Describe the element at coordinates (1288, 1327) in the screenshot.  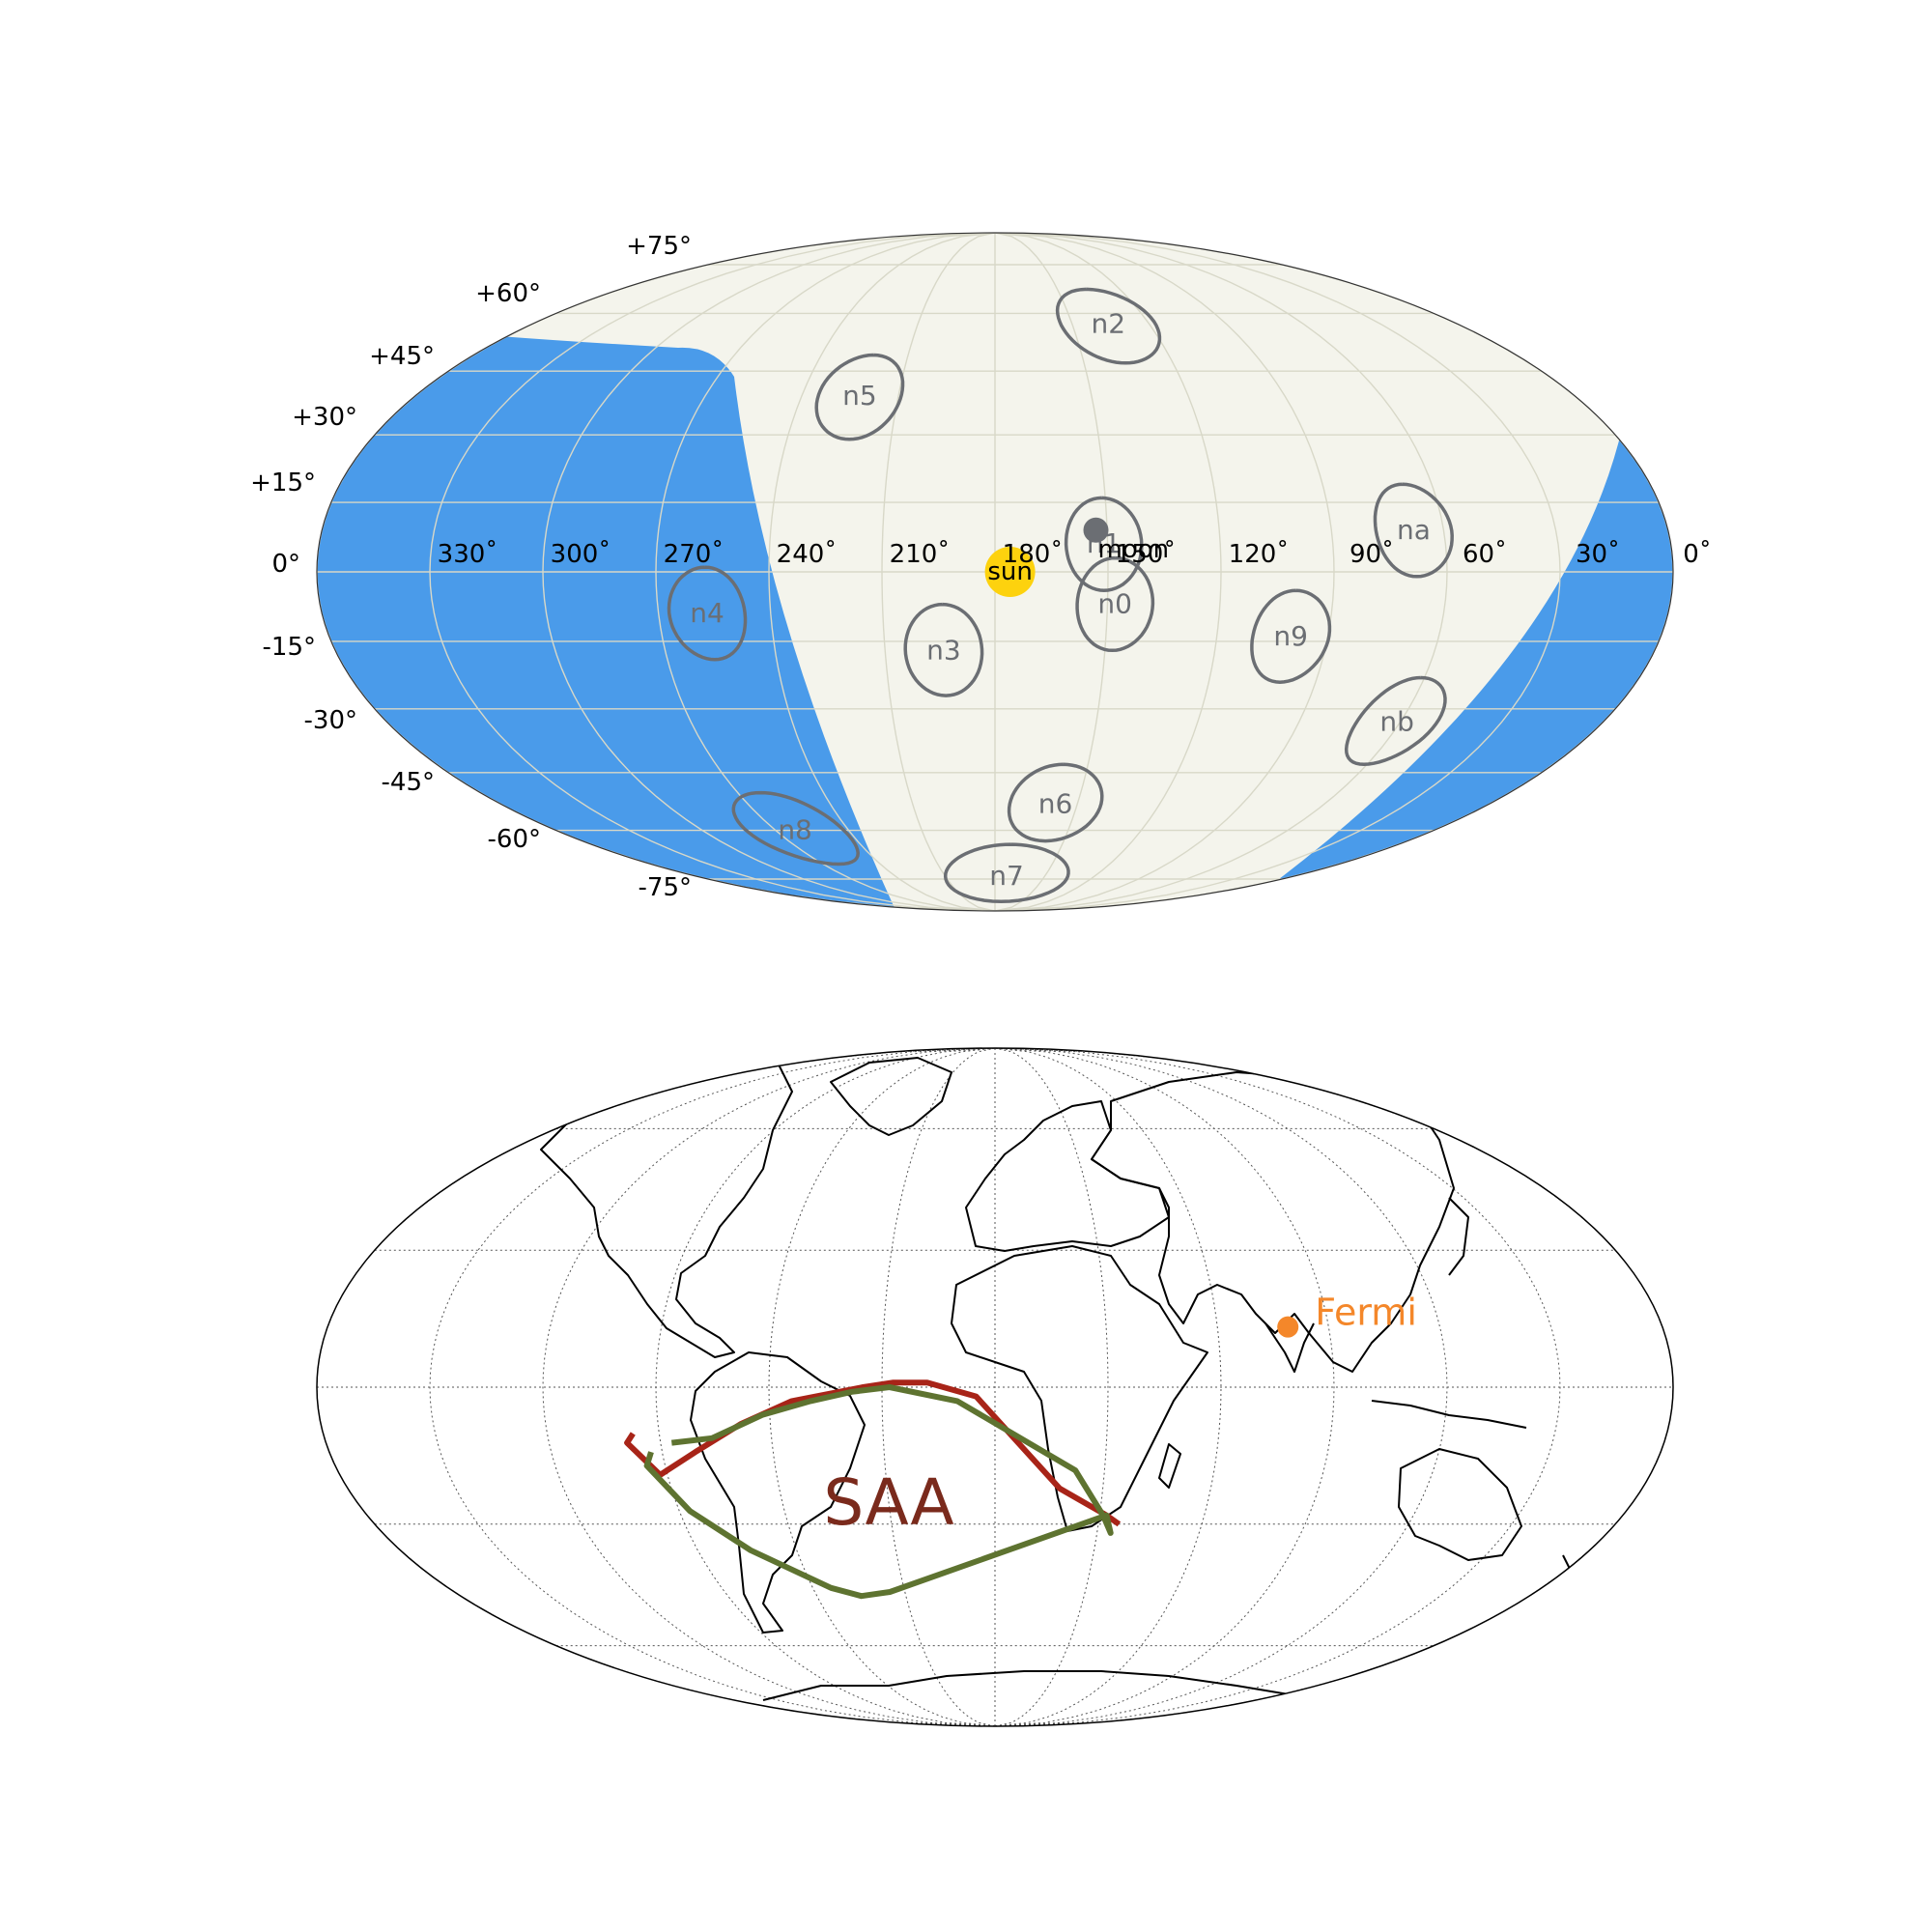
I see `fermi-marker` at that location.